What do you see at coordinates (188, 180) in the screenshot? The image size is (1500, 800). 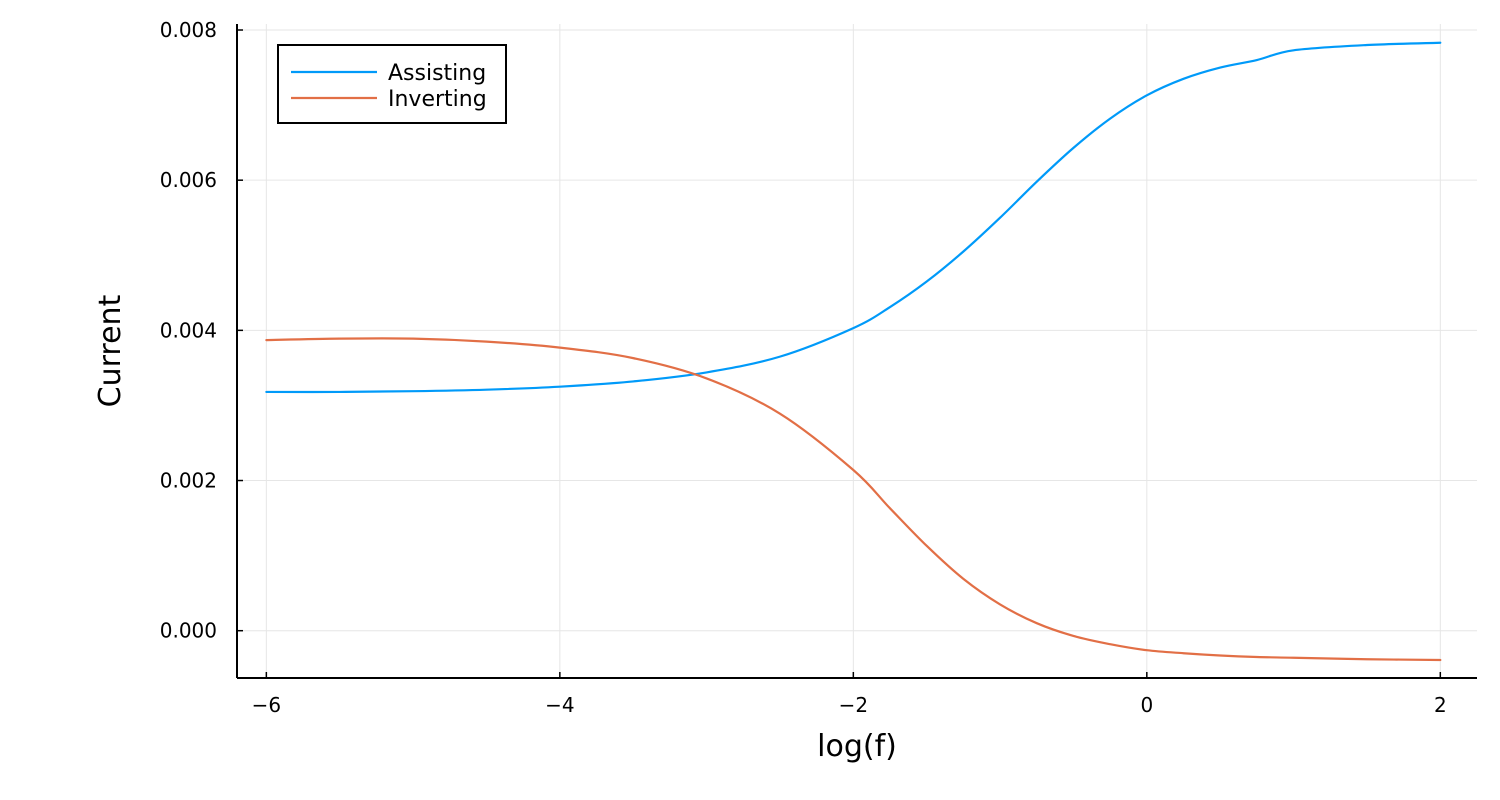 I see `y-tick-label: 0.006` at bounding box center [188, 180].